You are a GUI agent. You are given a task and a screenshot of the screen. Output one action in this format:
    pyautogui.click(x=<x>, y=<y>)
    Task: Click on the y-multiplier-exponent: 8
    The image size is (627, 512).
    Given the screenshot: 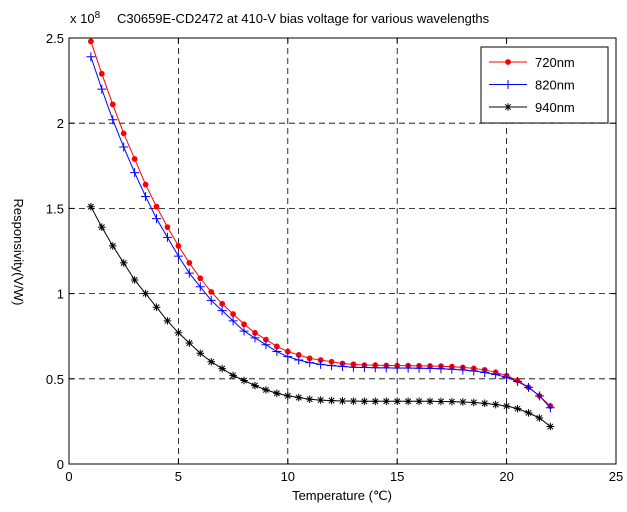 What is the action you would take?
    pyautogui.click(x=98, y=15)
    